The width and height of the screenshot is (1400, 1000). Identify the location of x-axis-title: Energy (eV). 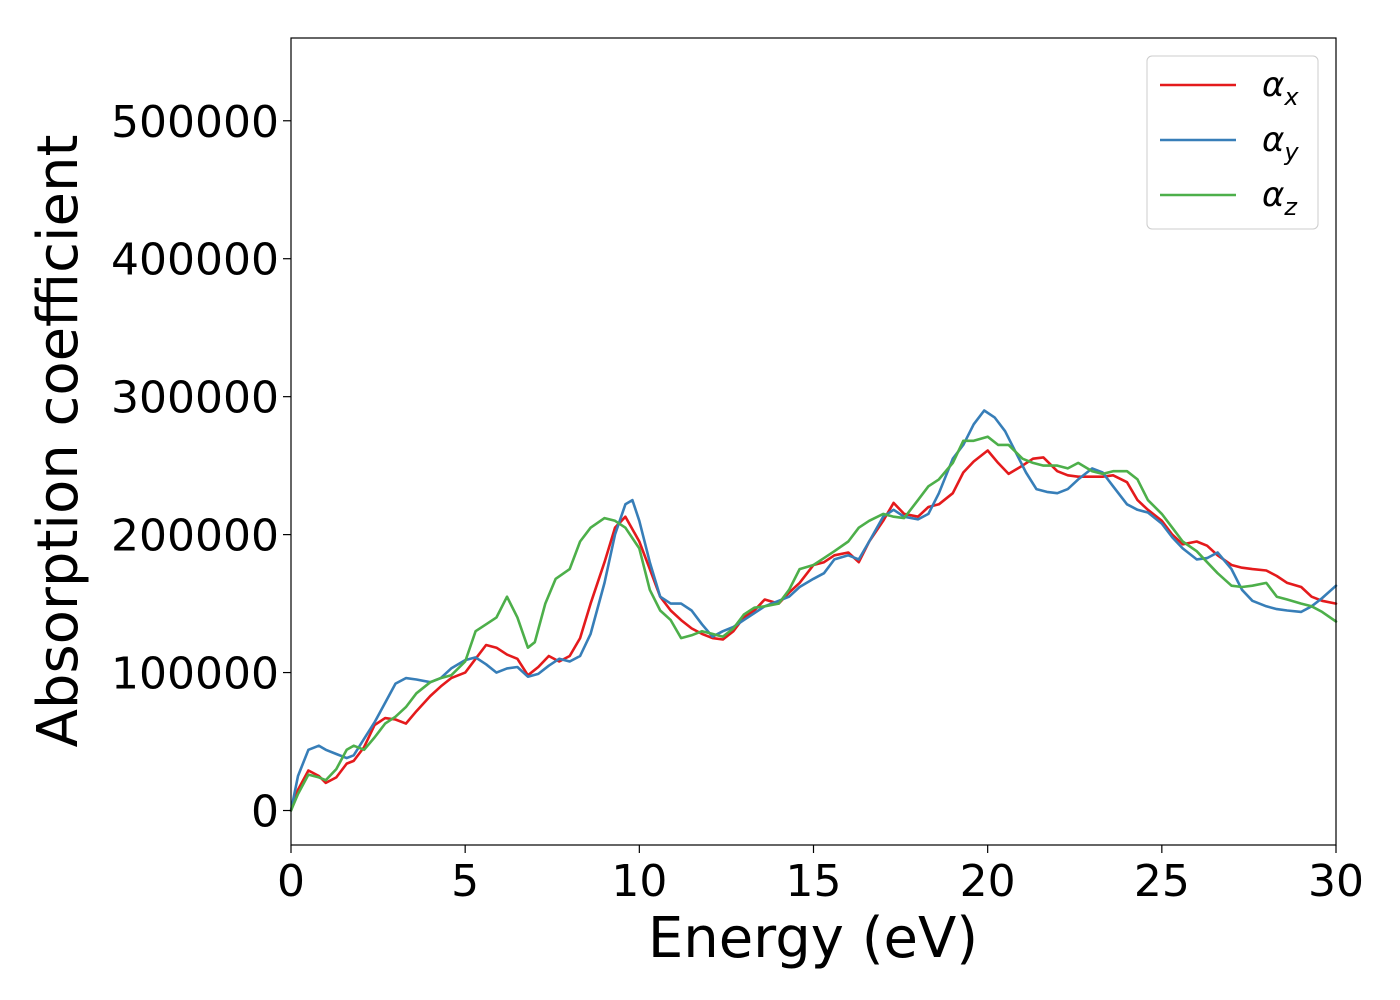
(813, 938).